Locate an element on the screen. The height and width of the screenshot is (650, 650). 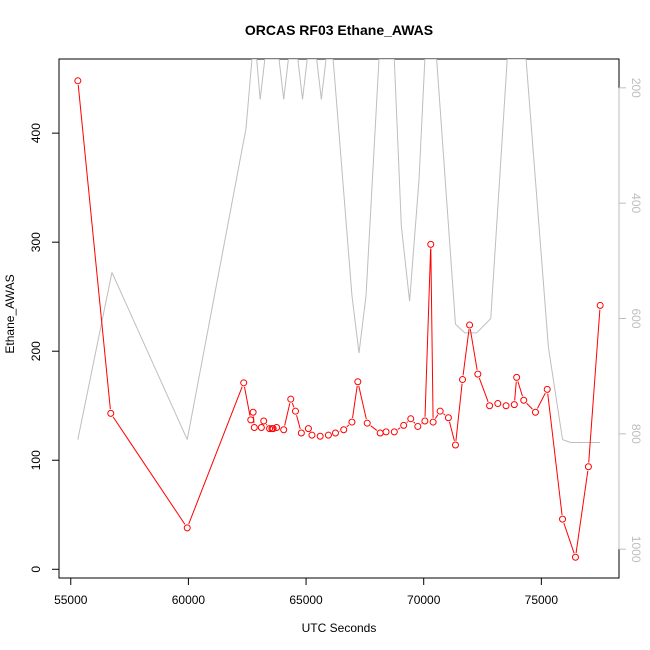
x-tick-label: 60000 is located at coordinates (189, 600).